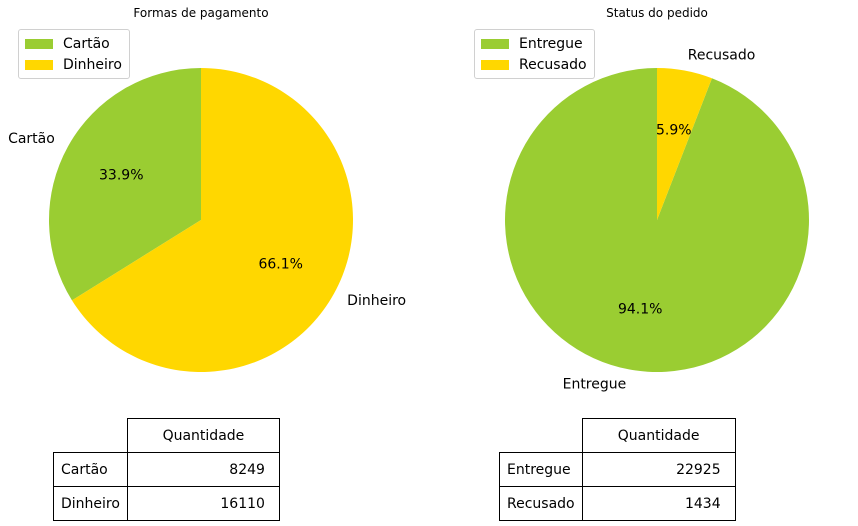 Image resolution: width=858 pixels, height=526 pixels. Describe the element at coordinates (553, 64) in the screenshot. I see `legend-label-recusado: Recusado` at that location.